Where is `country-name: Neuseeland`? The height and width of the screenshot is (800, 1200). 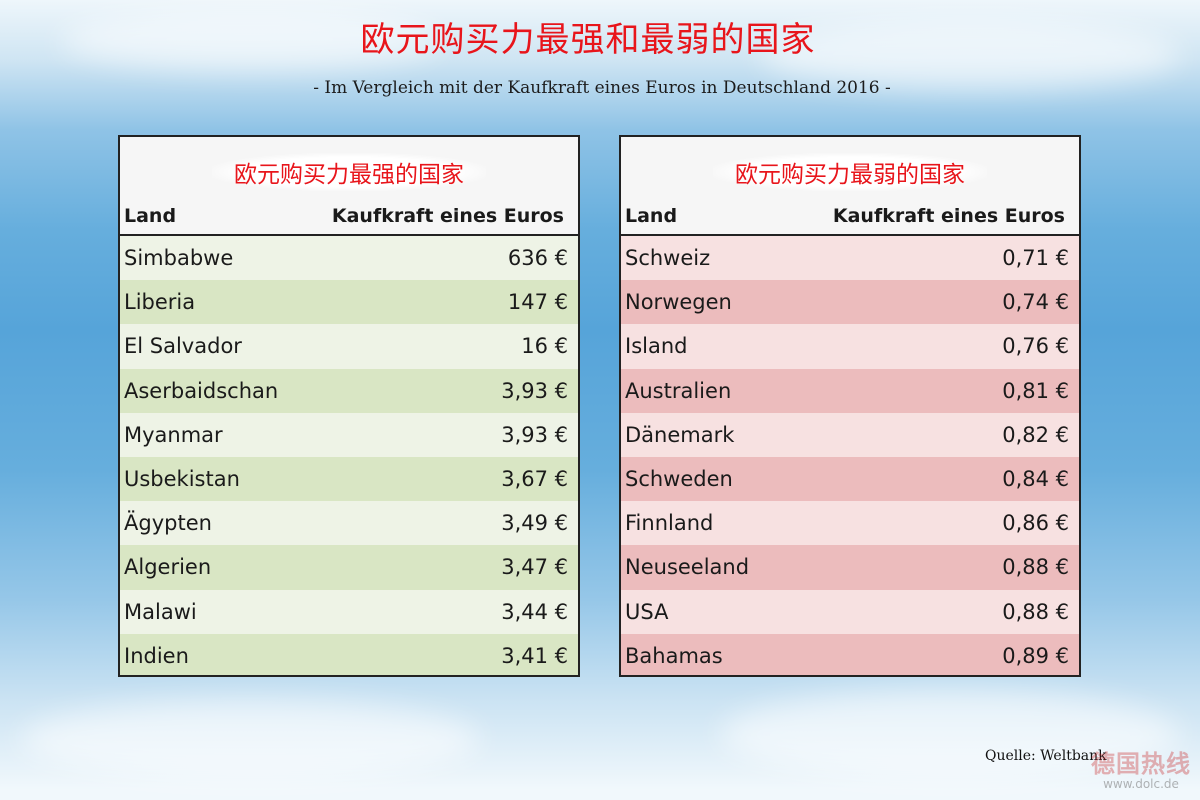 country-name: Neuseeland is located at coordinates (687, 567).